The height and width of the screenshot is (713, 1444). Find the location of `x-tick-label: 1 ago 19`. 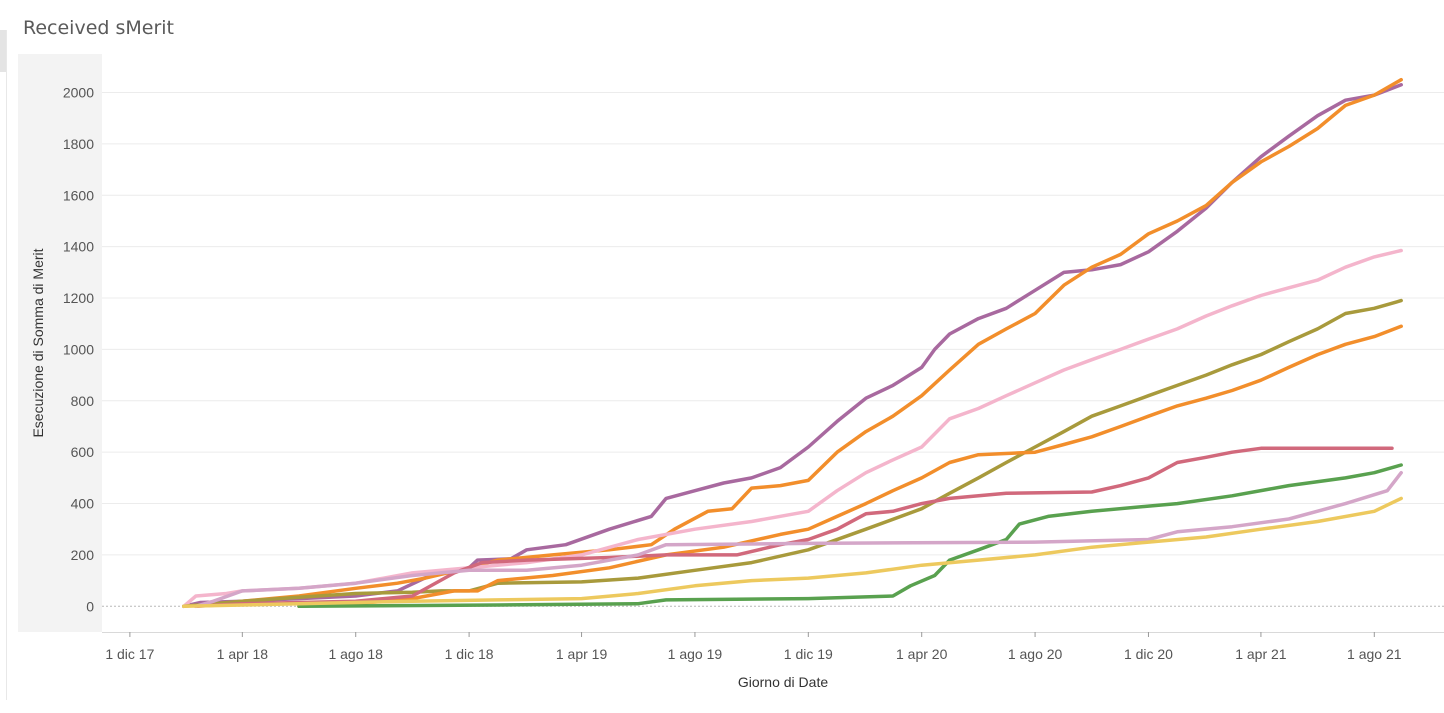

x-tick-label: 1 ago 19 is located at coordinates (695, 654).